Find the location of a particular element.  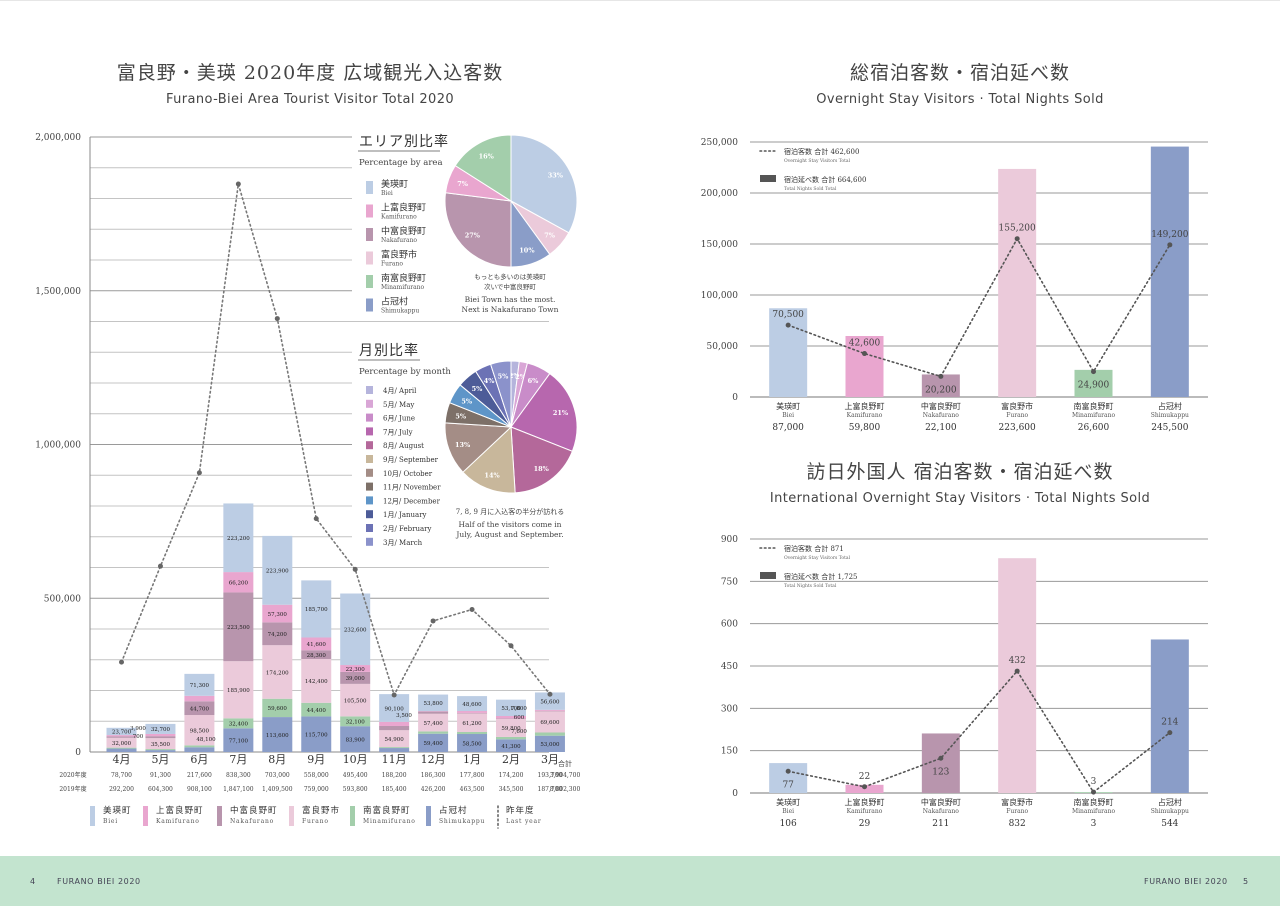

nights-total-label: 832 is located at coordinates (1017, 824).